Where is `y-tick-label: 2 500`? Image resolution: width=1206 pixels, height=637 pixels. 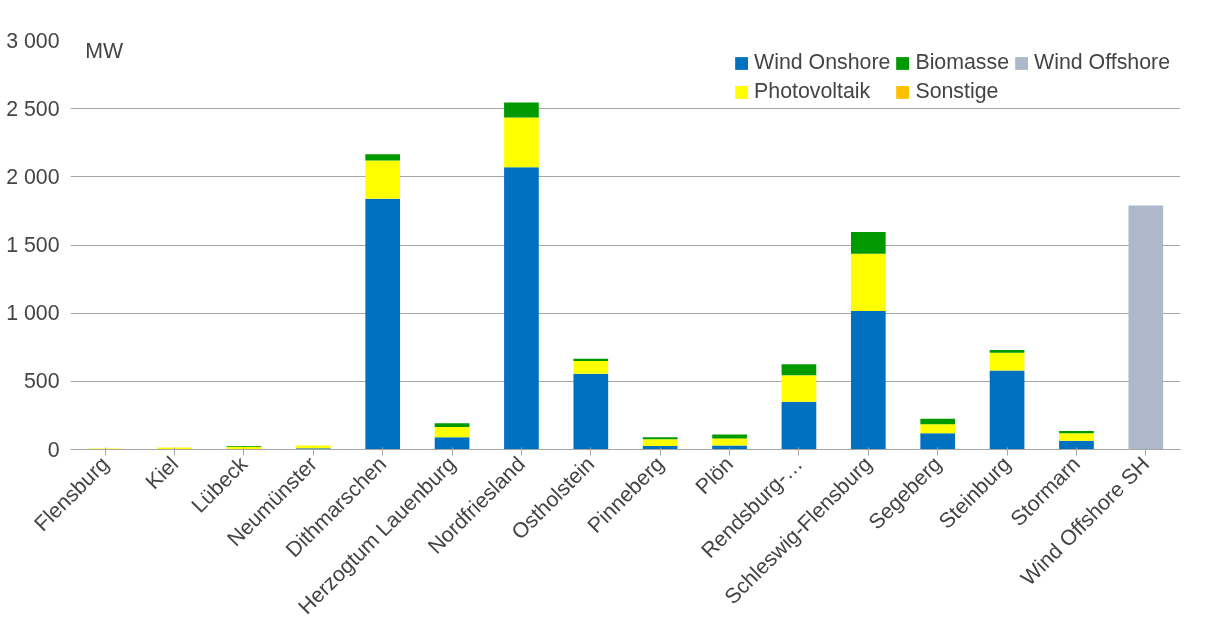 y-tick-label: 2 500 is located at coordinates (33, 108).